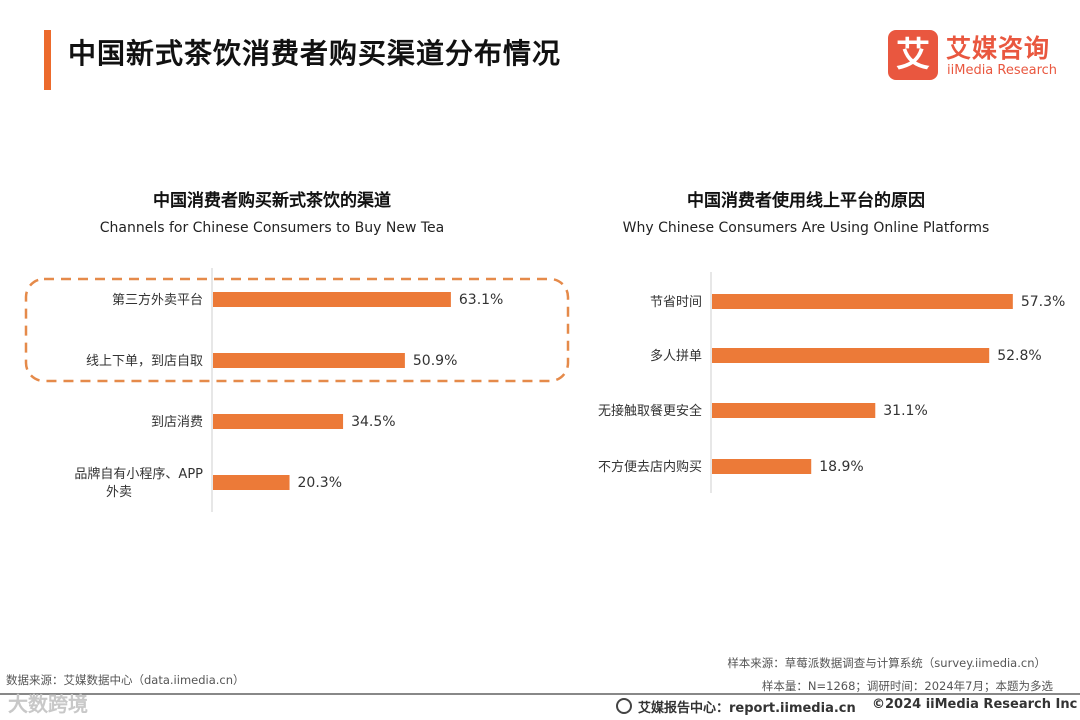 This screenshot has width=1080, height=720. What do you see at coordinates (177, 422) in the screenshot?
I see `left-category-label-3: 到店消费` at bounding box center [177, 422].